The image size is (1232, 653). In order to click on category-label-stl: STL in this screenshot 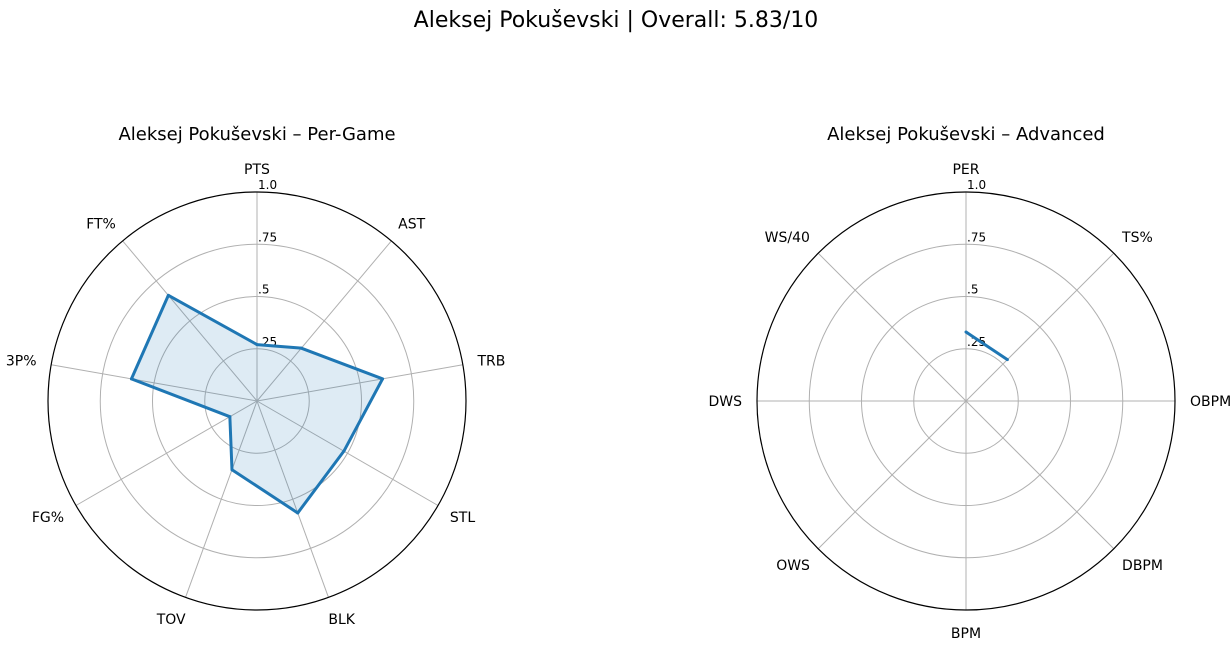, I will do `click(462, 518)`.